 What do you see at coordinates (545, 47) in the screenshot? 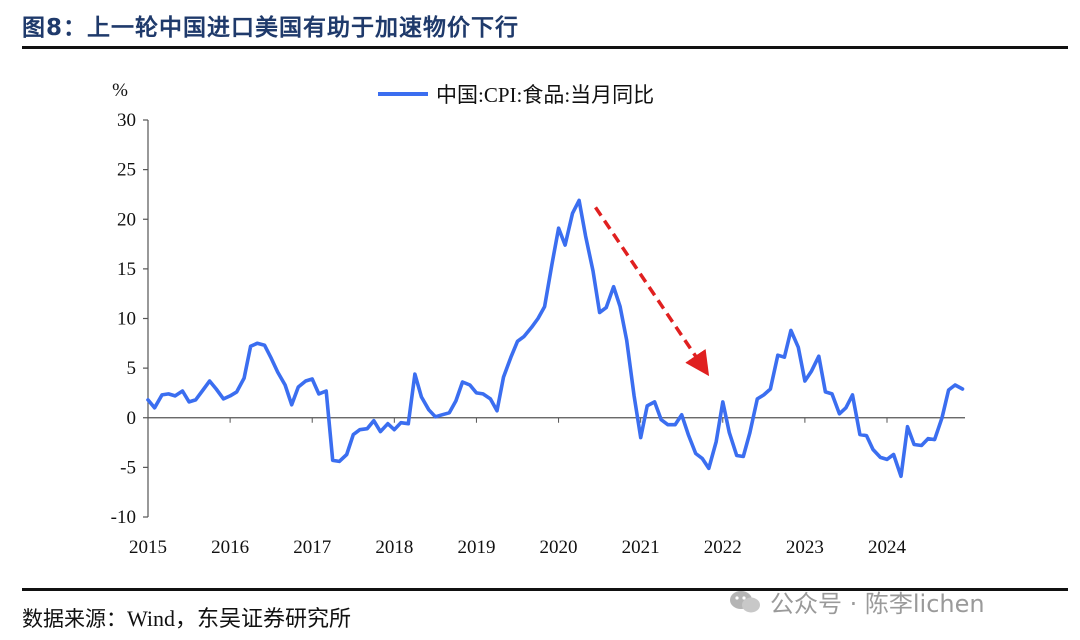
I see `top-rule` at bounding box center [545, 47].